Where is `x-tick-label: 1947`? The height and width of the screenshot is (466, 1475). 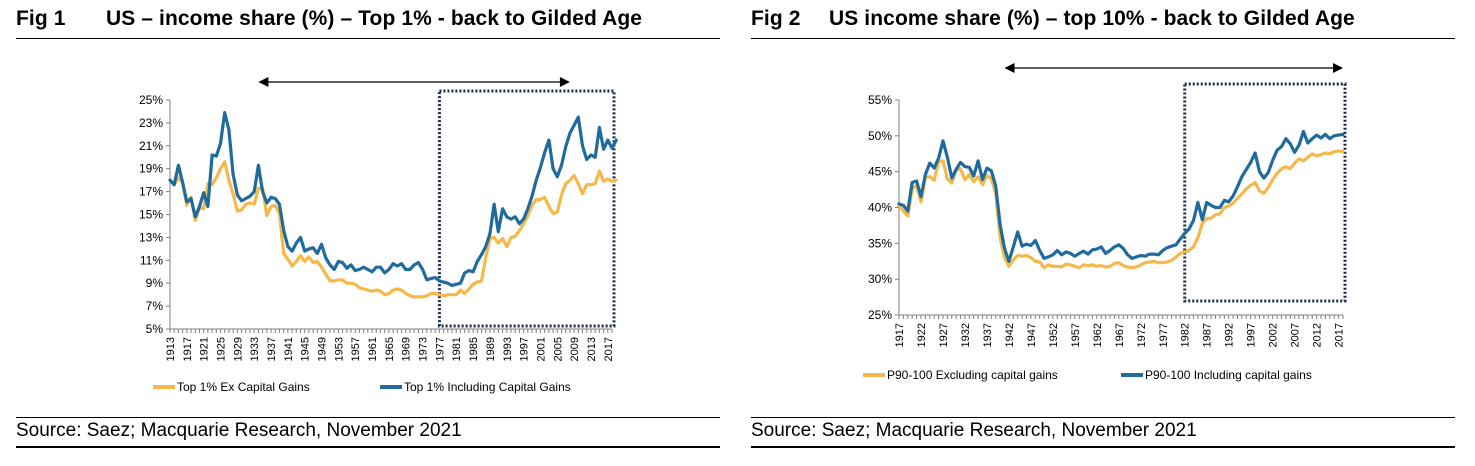 x-tick-label: 1947 is located at coordinates (1032, 335).